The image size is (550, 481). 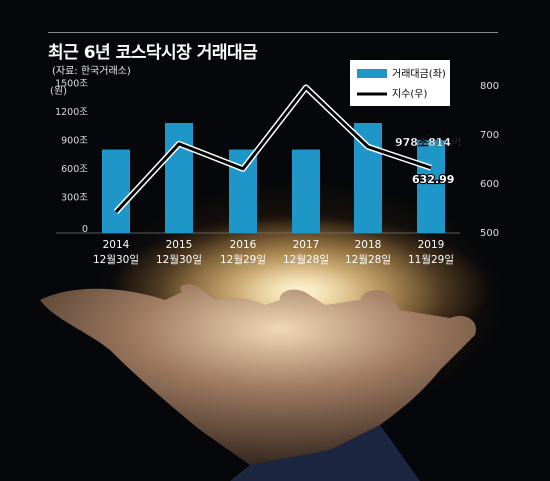 What do you see at coordinates (400, 83) in the screenshot?
I see `legend-box` at bounding box center [400, 83].